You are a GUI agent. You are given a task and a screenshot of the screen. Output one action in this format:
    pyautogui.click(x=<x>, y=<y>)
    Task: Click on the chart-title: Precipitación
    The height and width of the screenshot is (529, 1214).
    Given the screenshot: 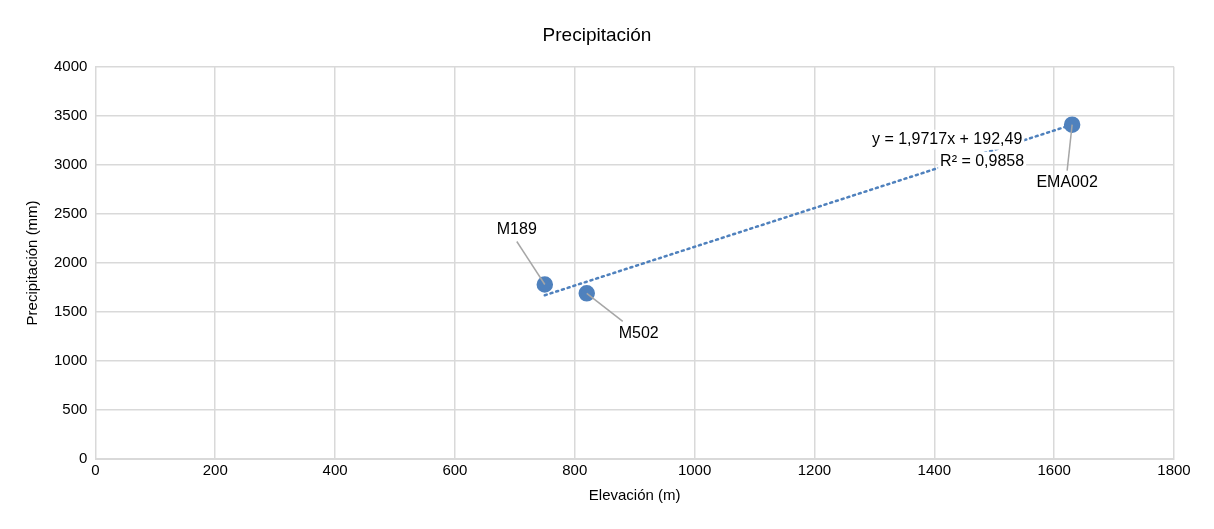 What is the action you would take?
    pyautogui.click(x=597, y=34)
    